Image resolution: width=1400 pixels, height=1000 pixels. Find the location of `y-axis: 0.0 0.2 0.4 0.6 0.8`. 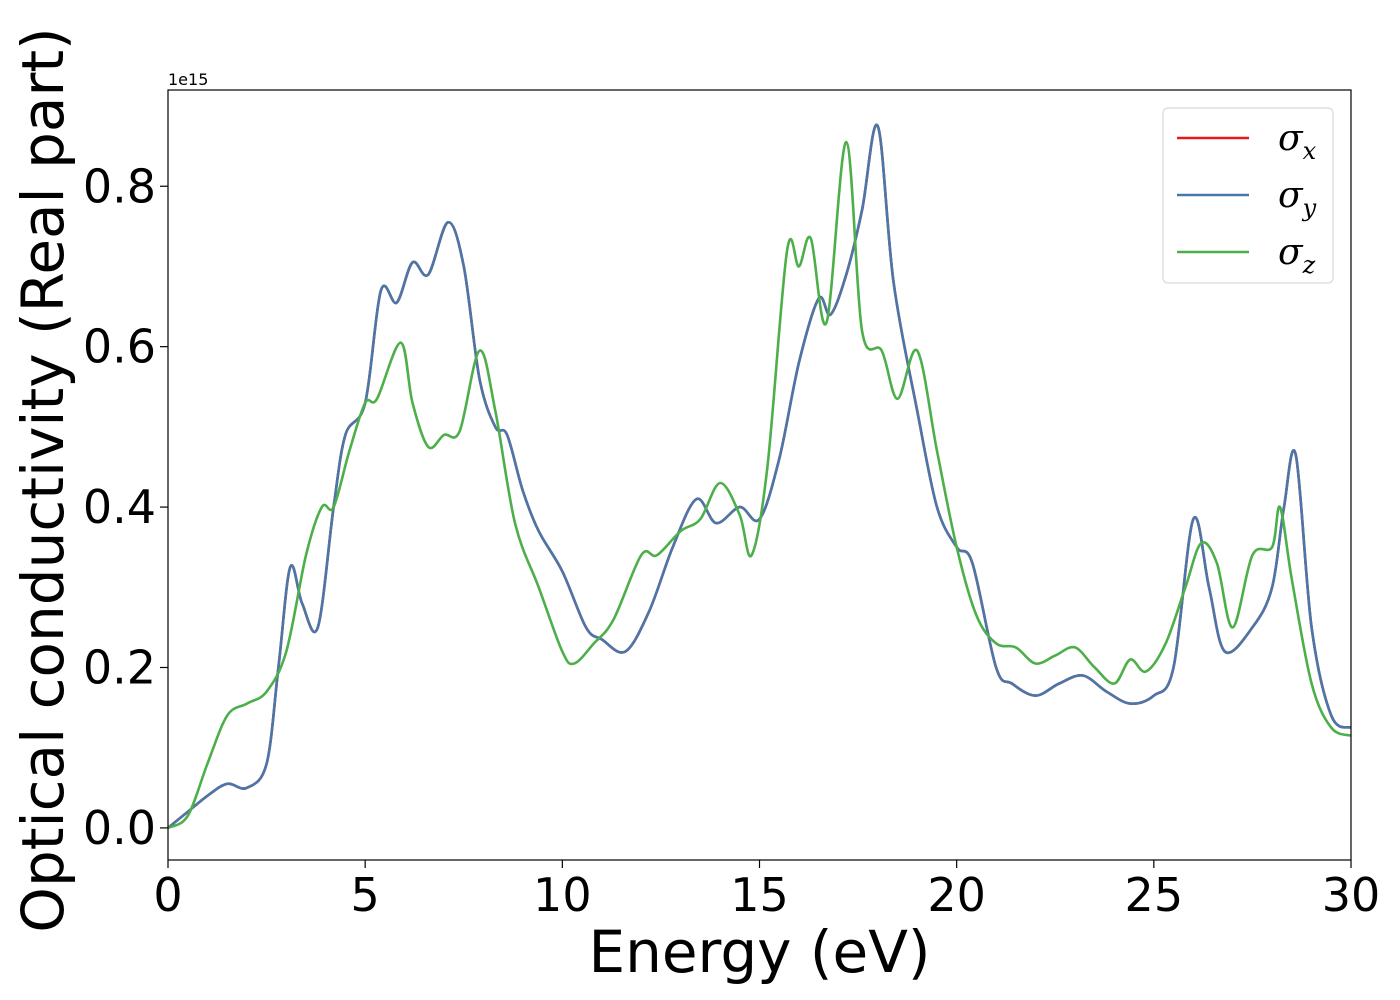

y-axis: 0.0 0.2 0.4 0.6 0.8 is located at coordinates (125, 507).